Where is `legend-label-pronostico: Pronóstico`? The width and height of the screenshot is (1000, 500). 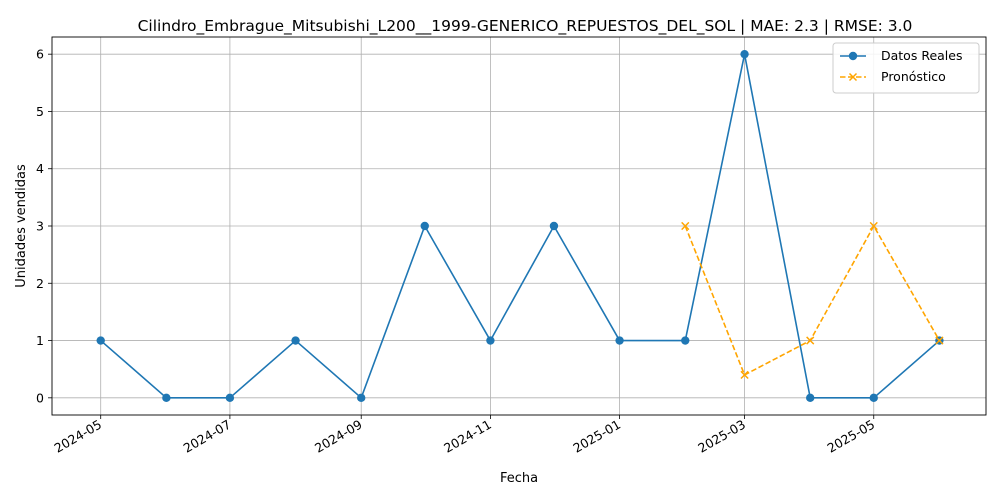 legend-label-pronostico: Pronóstico is located at coordinates (913, 76).